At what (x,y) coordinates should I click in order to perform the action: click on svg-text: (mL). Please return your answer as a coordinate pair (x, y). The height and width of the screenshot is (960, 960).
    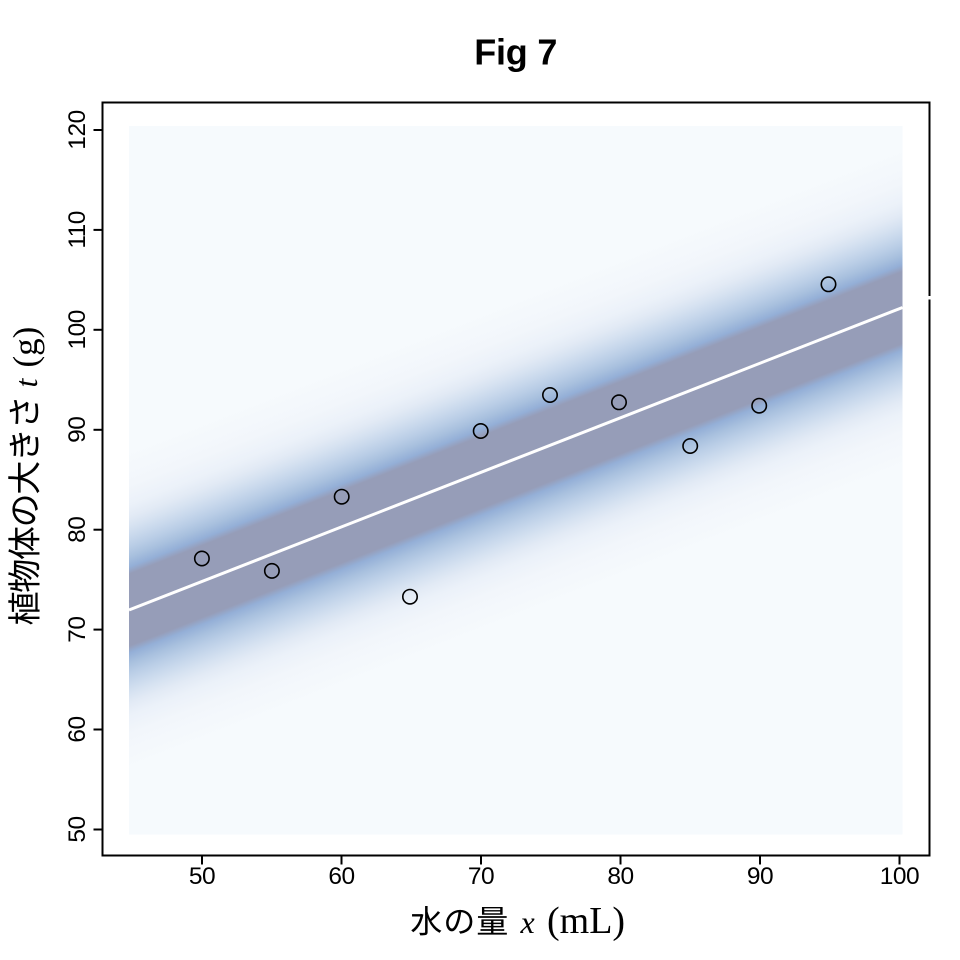
    Looking at the image, I should click on (586, 921).